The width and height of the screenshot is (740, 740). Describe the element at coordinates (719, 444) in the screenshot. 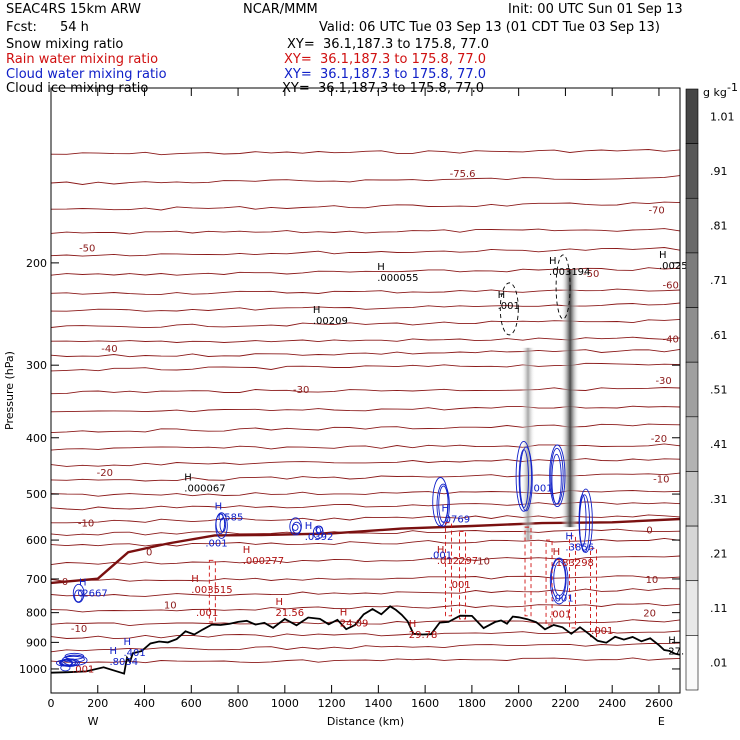

I see `colorbar-label: .41` at that location.